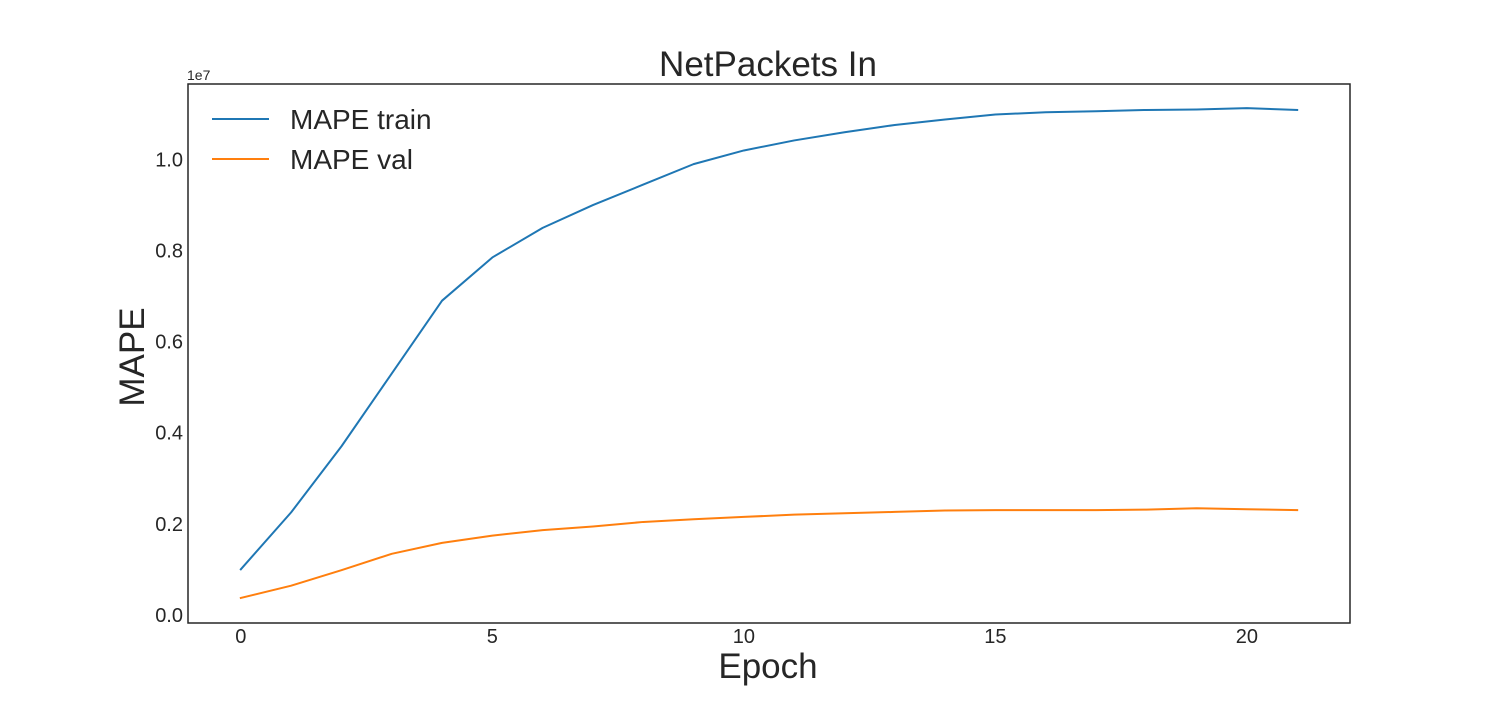  Describe the element at coordinates (169, 252) in the screenshot. I see `y-tick-label: 0.8` at that location.